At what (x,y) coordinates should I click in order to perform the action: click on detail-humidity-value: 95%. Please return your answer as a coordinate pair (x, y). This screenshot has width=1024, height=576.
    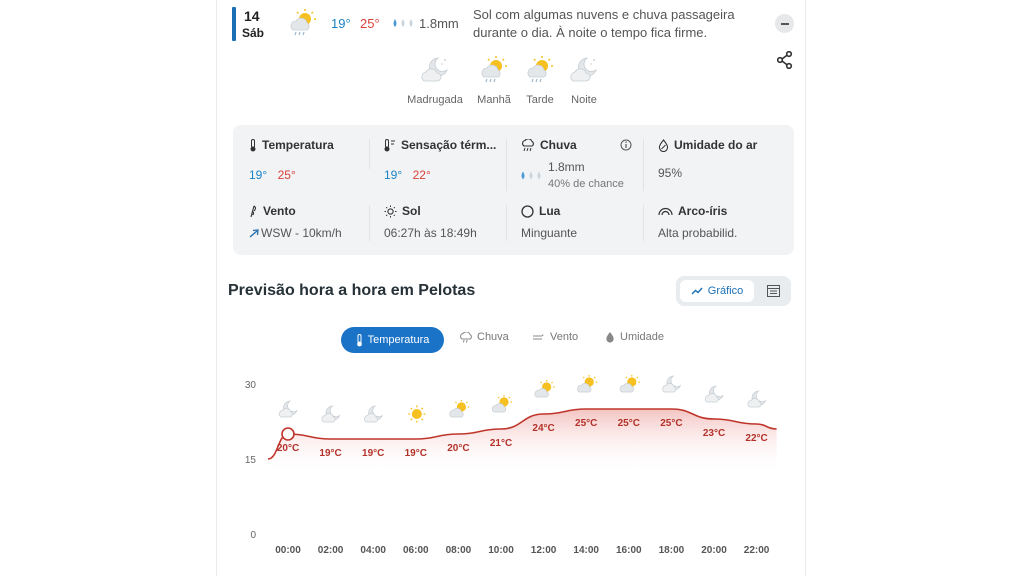
    Looking at the image, I should click on (670, 173).